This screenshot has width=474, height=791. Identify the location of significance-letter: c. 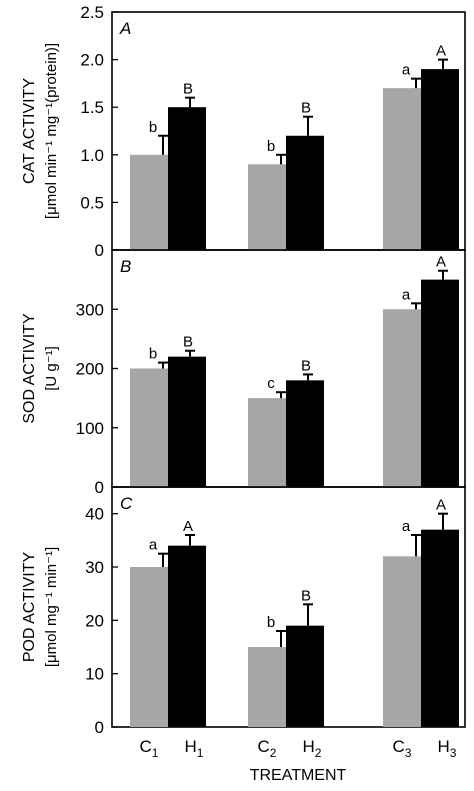
(271, 383).